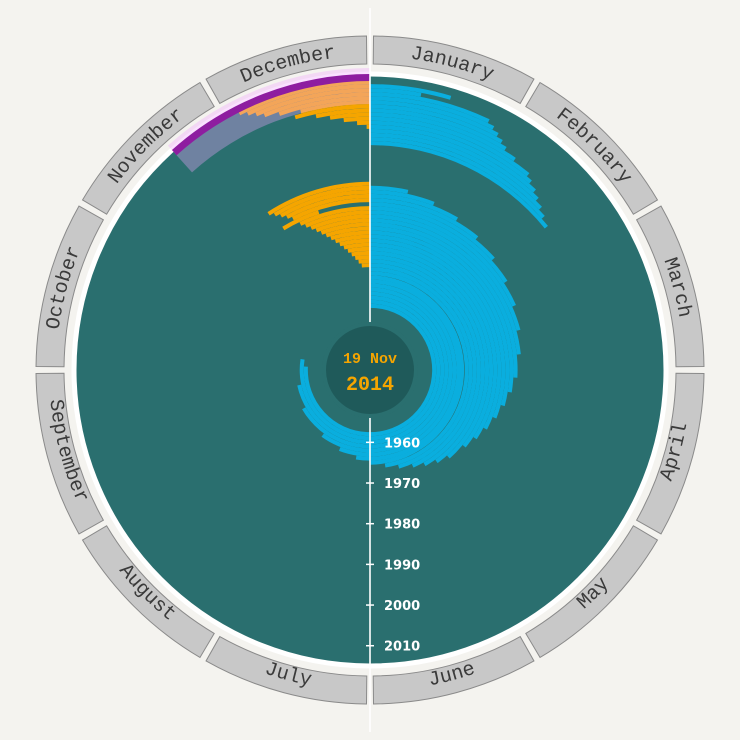 This screenshot has height=740, width=740. I want to click on year-tick-label-1990: 1990, so click(402, 565).